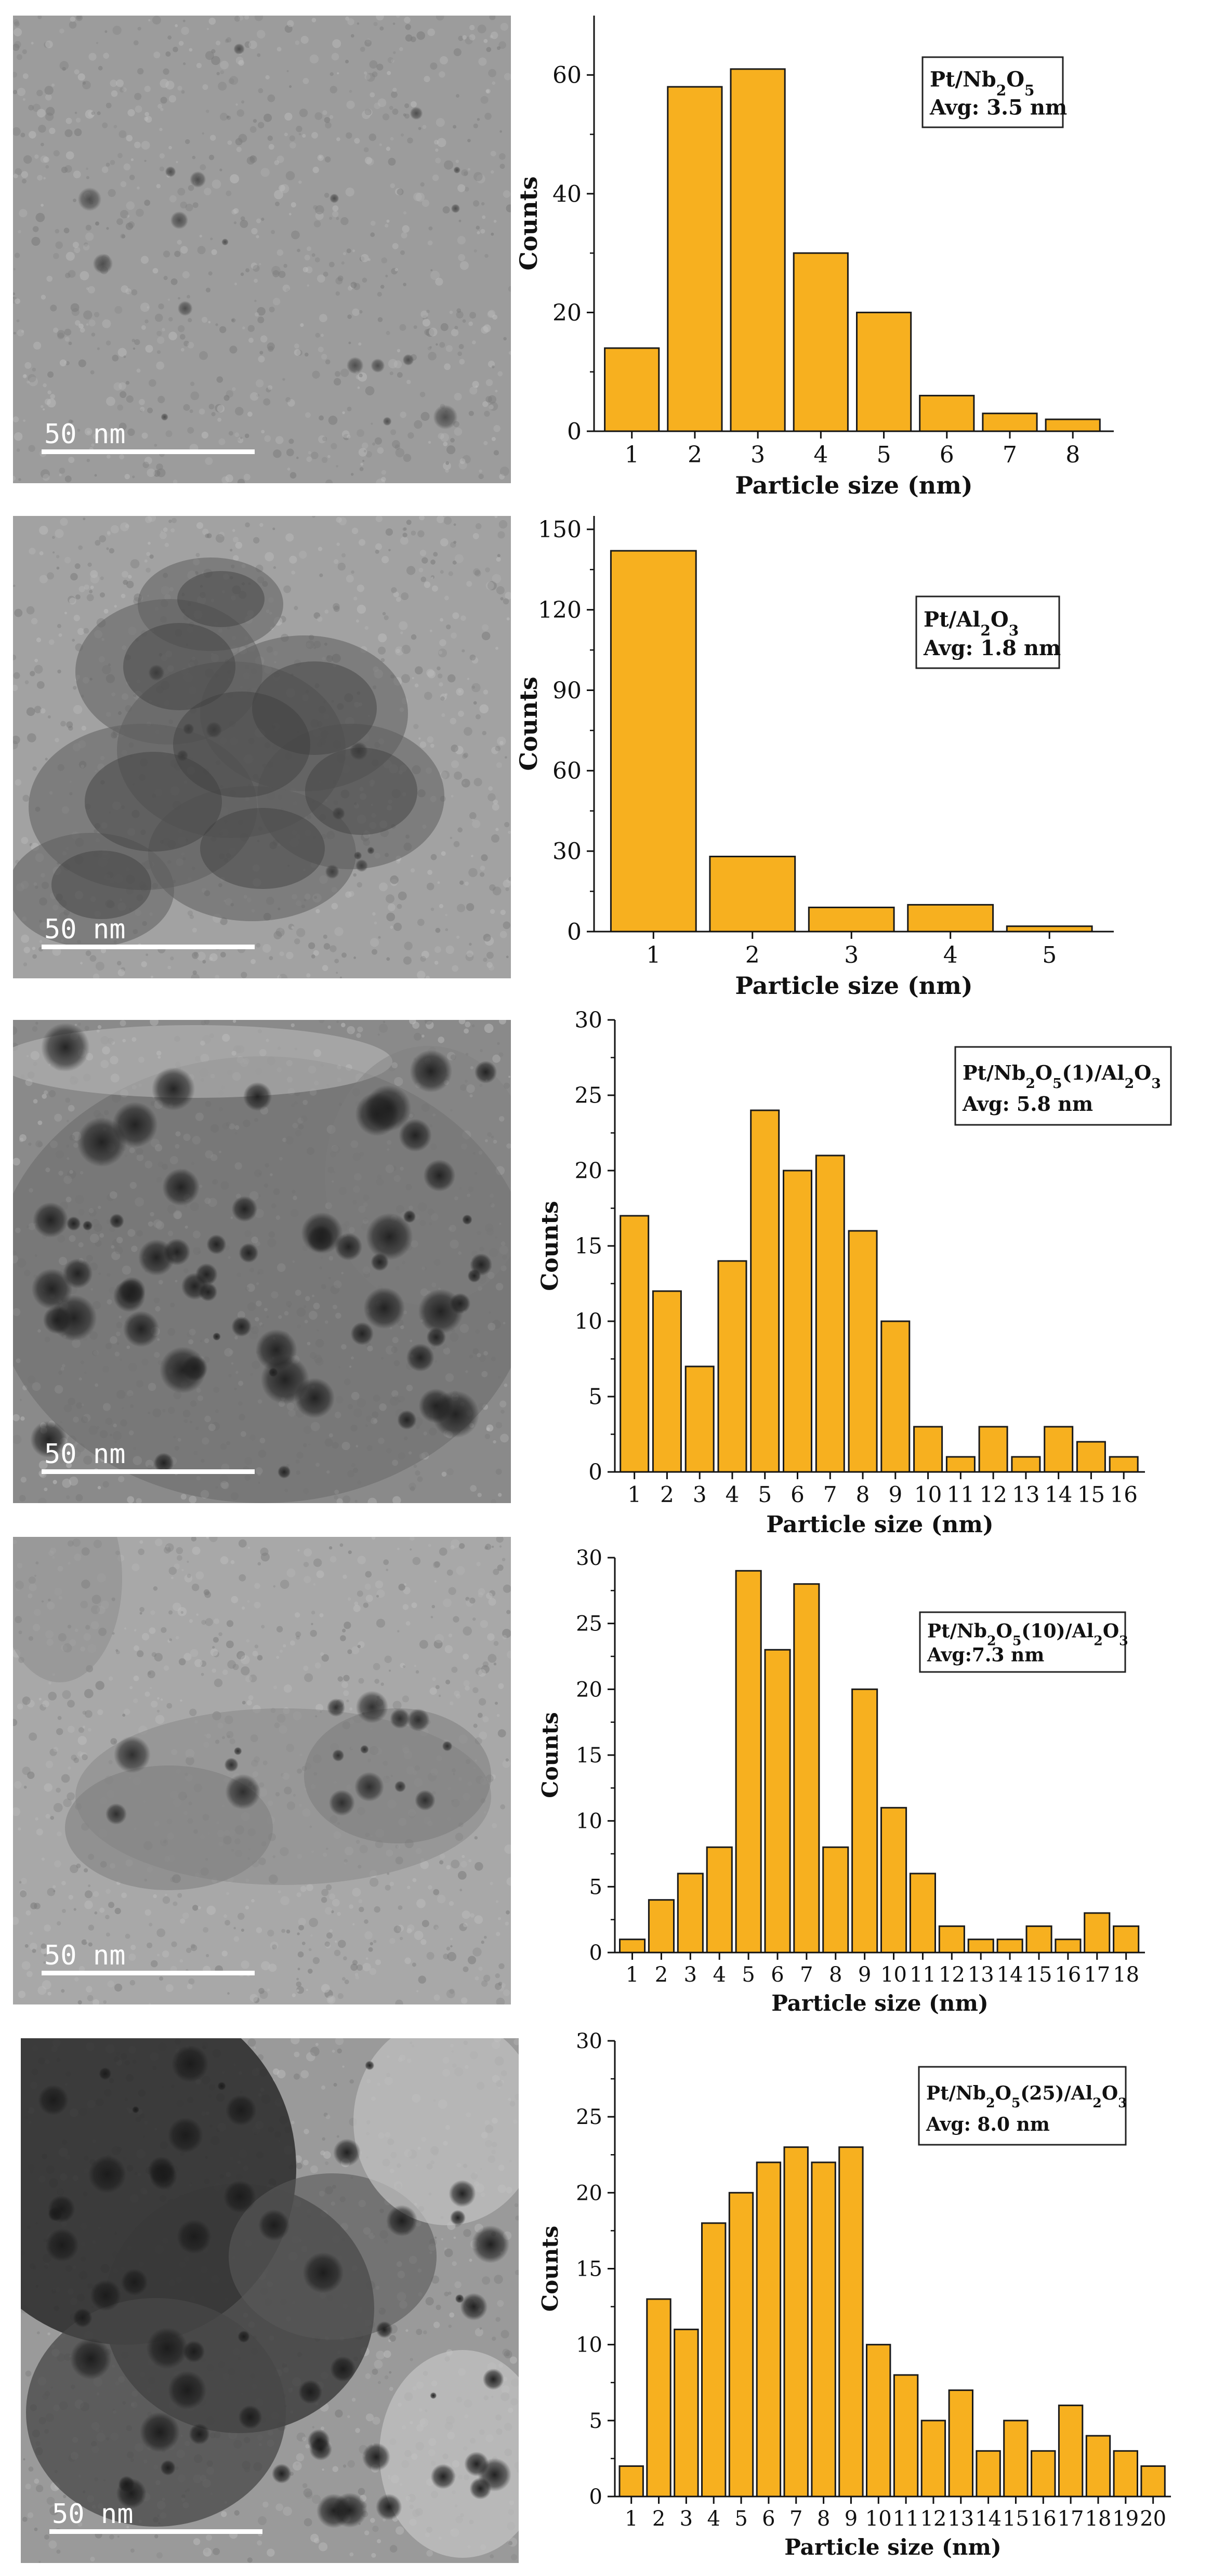  What do you see at coordinates (1123, 1495) in the screenshot?
I see `x-tick-label: 16` at bounding box center [1123, 1495].